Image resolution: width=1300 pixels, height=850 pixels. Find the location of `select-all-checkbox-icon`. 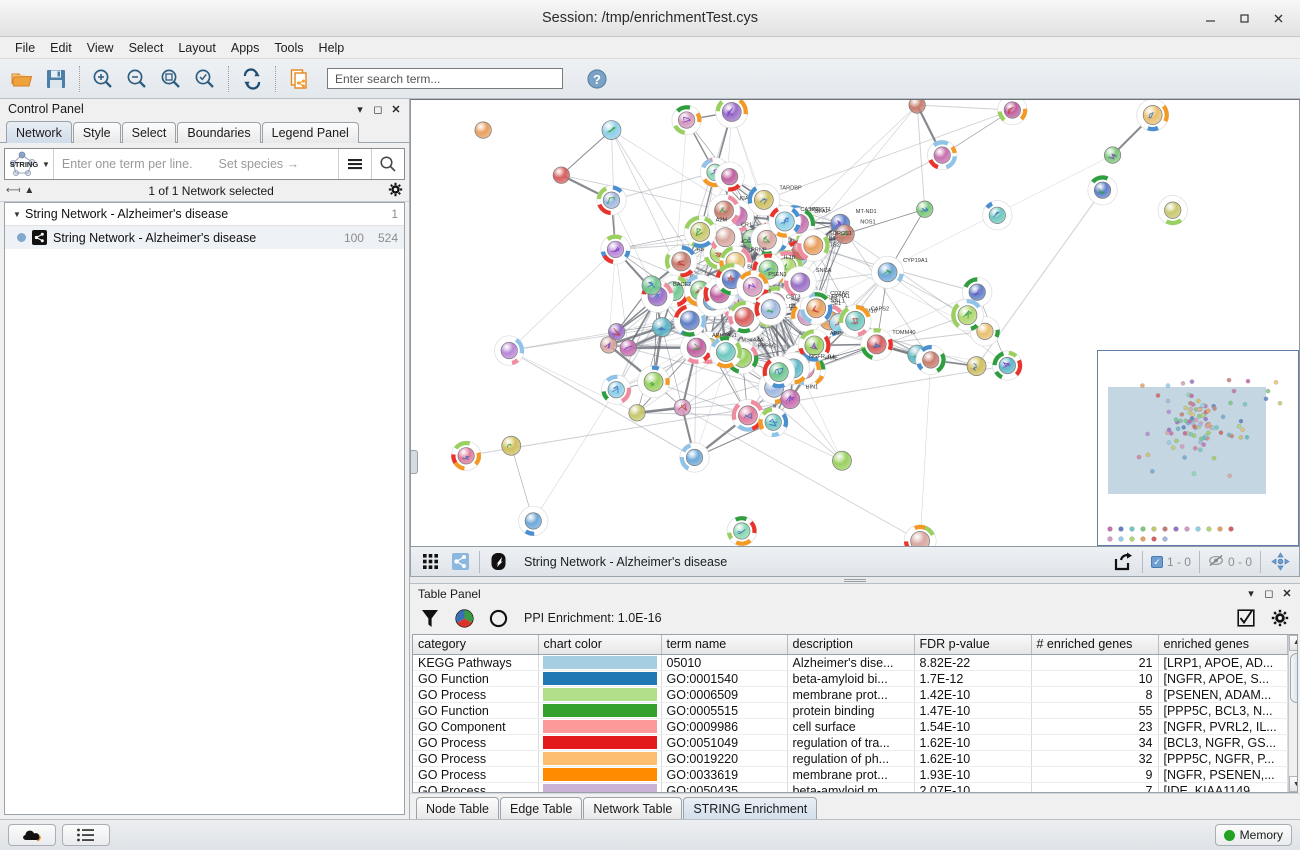

select-all-checkbox-icon is located at coordinates (1246, 618).